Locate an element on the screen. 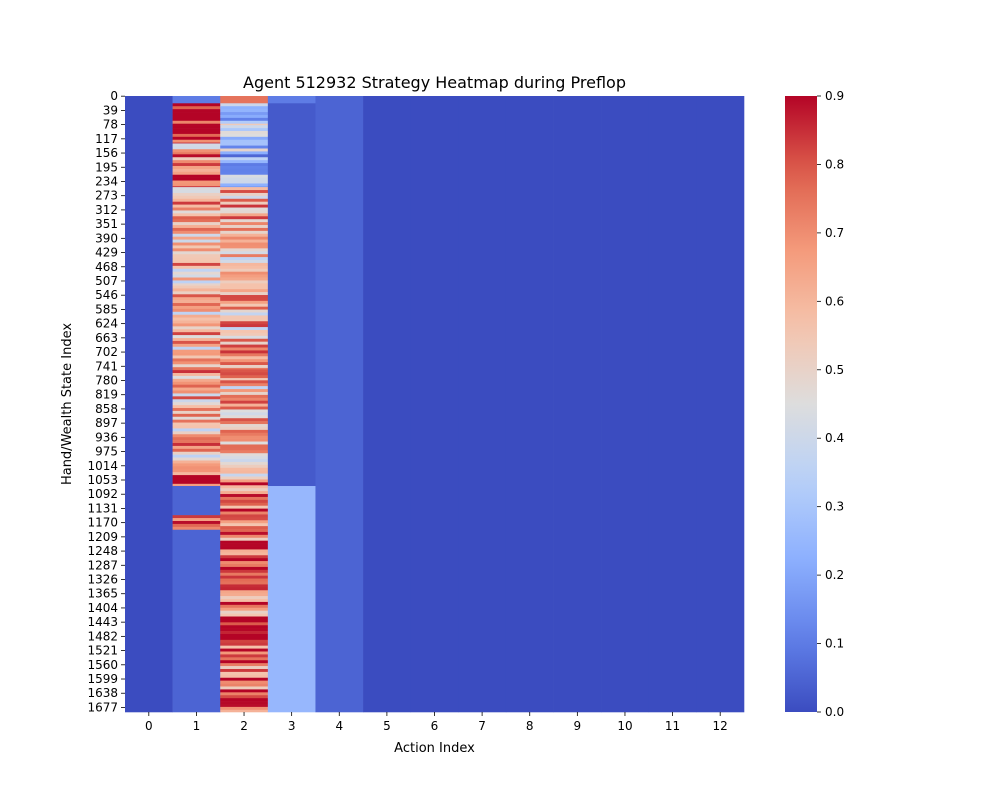 The image size is (1000, 800). y-tick-label: 1599 is located at coordinates (102, 679).